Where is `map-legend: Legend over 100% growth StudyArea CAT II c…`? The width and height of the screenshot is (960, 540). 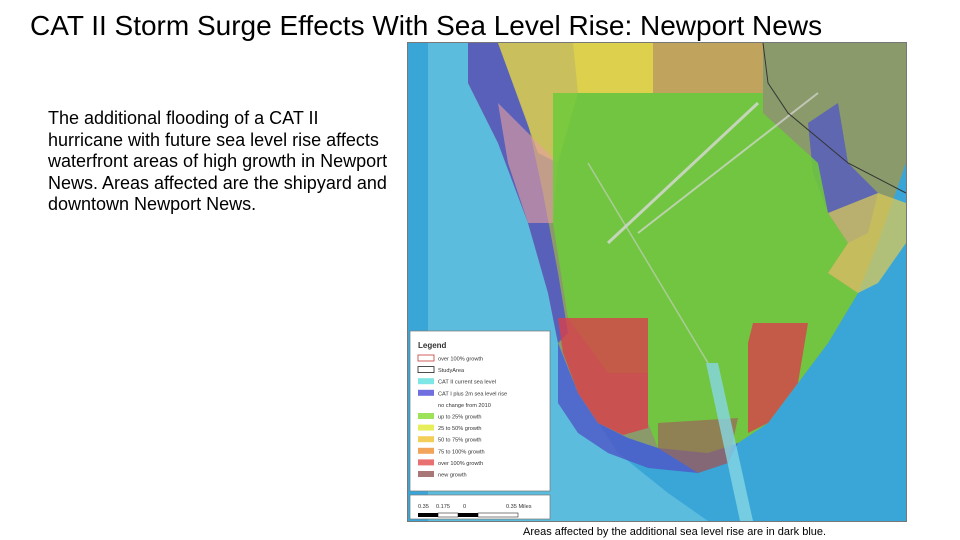 map-legend: Legend over 100% growth StudyArea CAT II c… is located at coordinates (480, 411).